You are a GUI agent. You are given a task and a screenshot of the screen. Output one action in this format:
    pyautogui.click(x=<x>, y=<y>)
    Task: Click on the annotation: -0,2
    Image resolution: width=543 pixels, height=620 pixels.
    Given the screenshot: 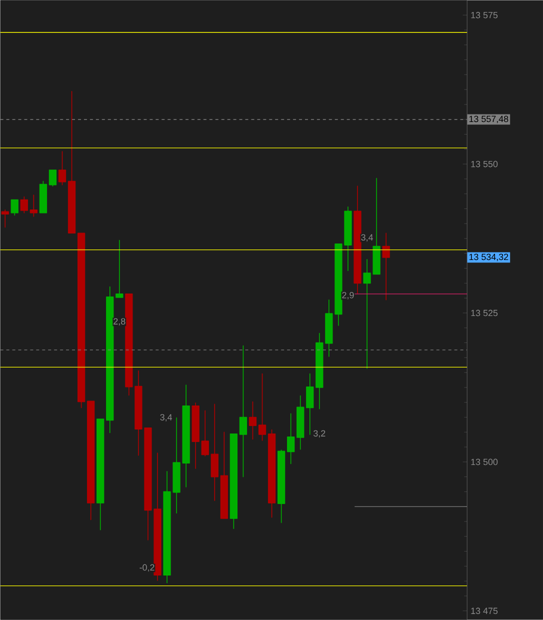 What is the action you would take?
    pyautogui.click(x=147, y=568)
    